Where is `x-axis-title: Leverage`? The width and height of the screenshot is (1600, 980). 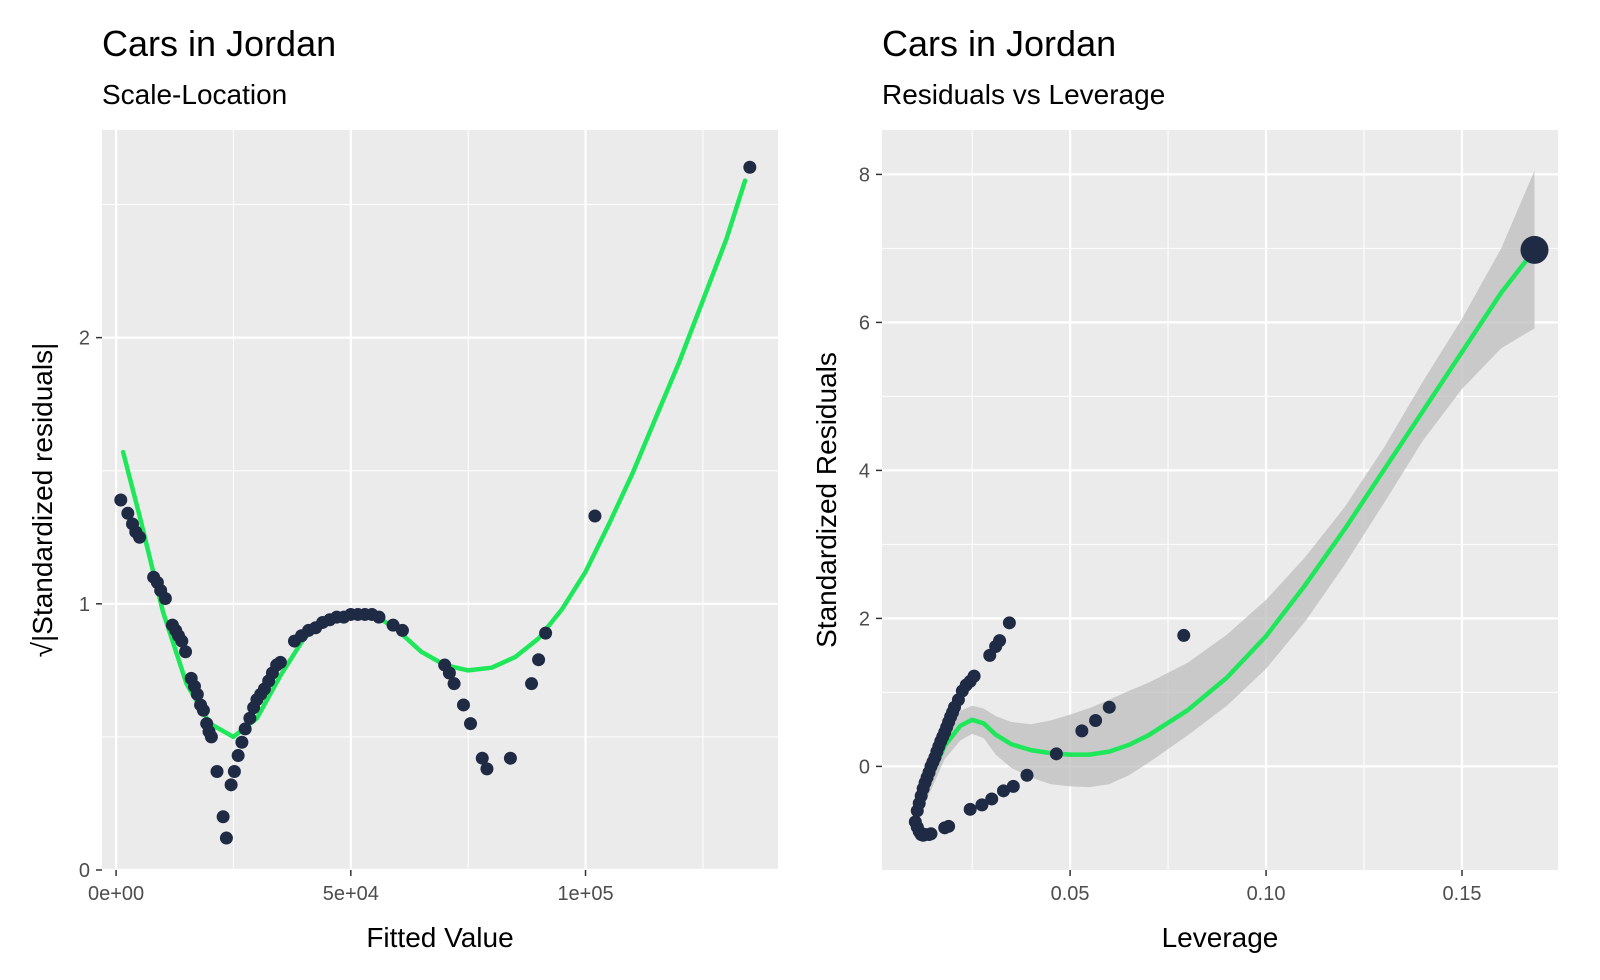
x-axis-title: Leverage is located at coordinates (1220, 937).